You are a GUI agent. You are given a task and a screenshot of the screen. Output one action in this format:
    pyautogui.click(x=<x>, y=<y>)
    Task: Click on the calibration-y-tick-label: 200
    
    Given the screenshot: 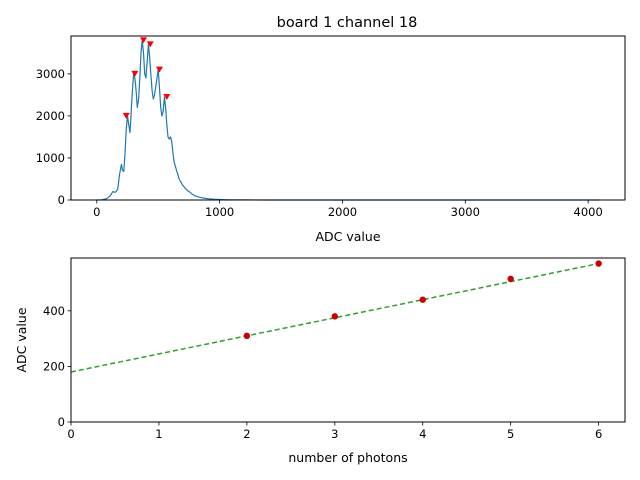 What is the action you would take?
    pyautogui.click(x=54, y=366)
    